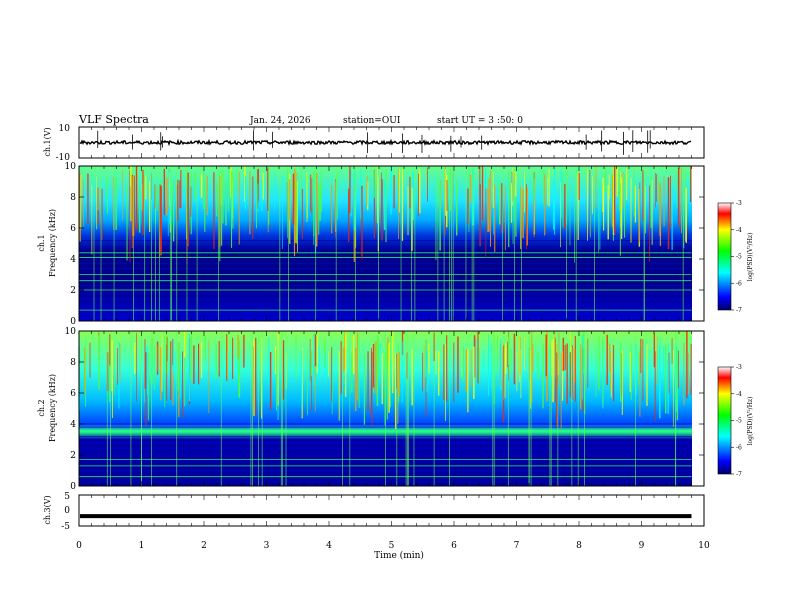 Image resolution: width=792 pixels, height=616 pixels. I want to click on ch2-spectrogram-ylabel-channel: ch.2, so click(41, 407).